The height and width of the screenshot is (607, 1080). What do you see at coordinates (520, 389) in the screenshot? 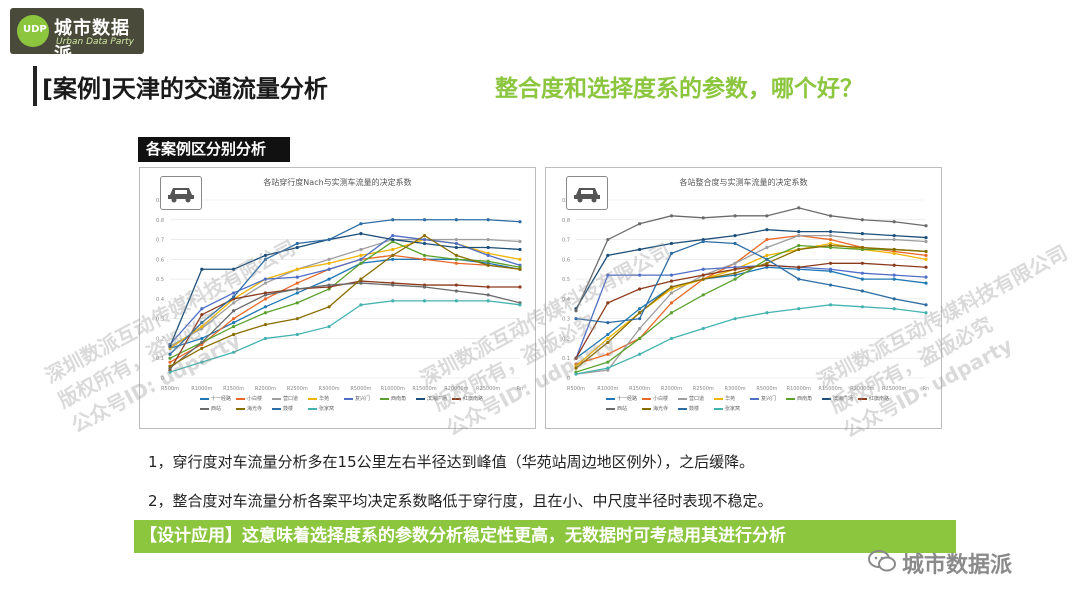
I see `x-tick-label: Rn` at bounding box center [520, 389].